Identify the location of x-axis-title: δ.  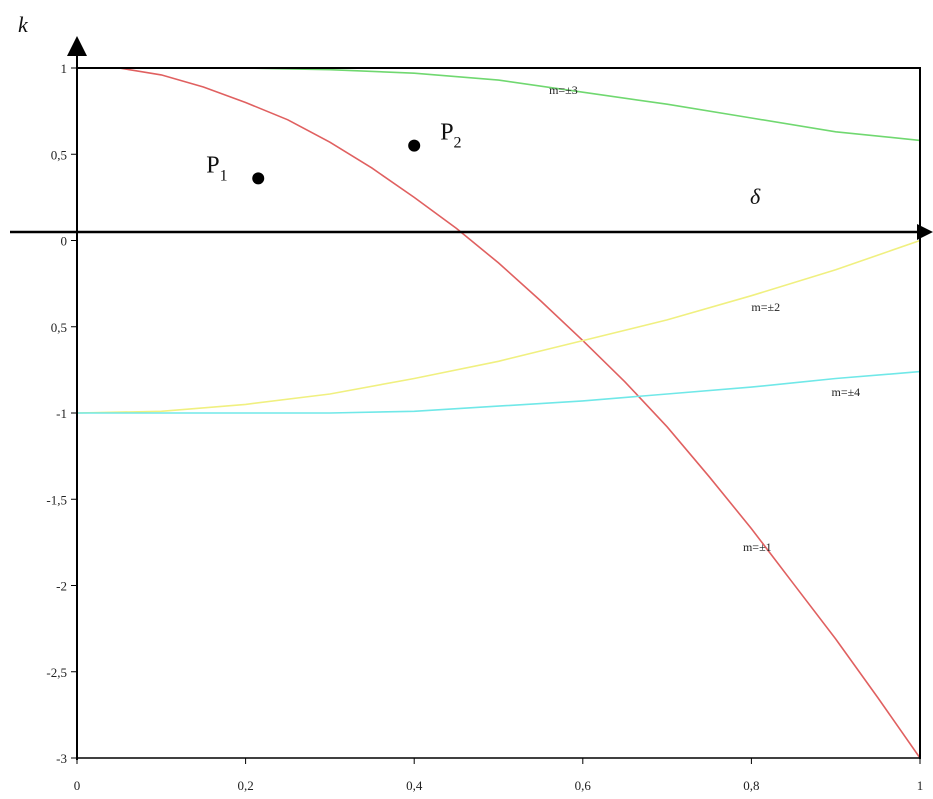
(755, 196).